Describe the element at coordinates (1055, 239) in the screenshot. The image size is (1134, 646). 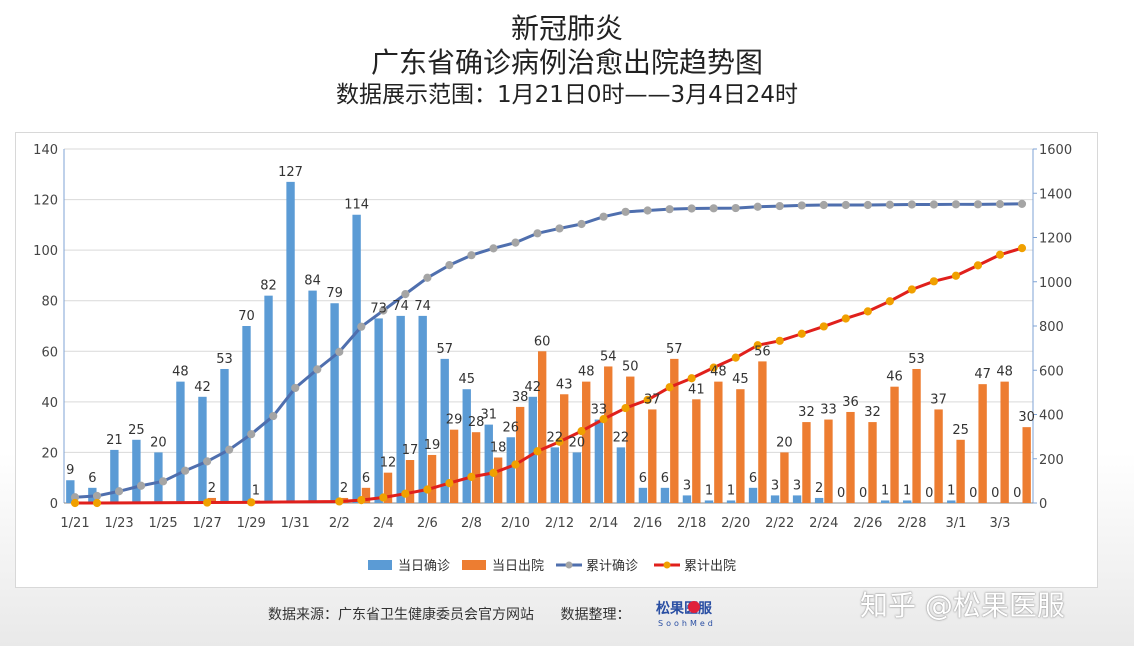
I see `y-right-tick-label: 1200` at that location.